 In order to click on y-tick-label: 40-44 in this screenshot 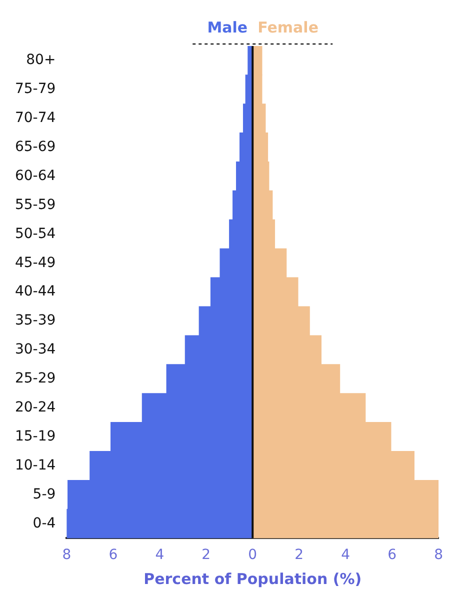, I will do `click(35, 292)`.